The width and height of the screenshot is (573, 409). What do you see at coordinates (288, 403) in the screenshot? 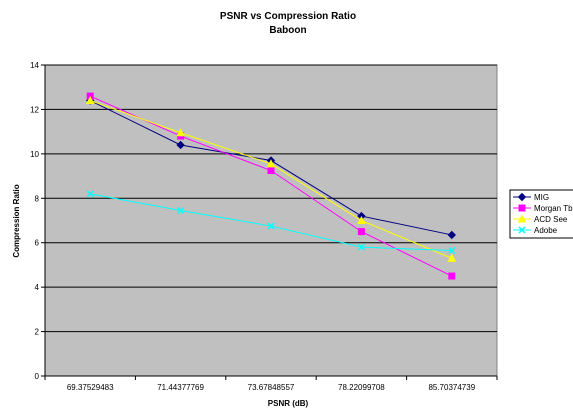
I see `x-axis-title: PSNR (dB)` at bounding box center [288, 403].